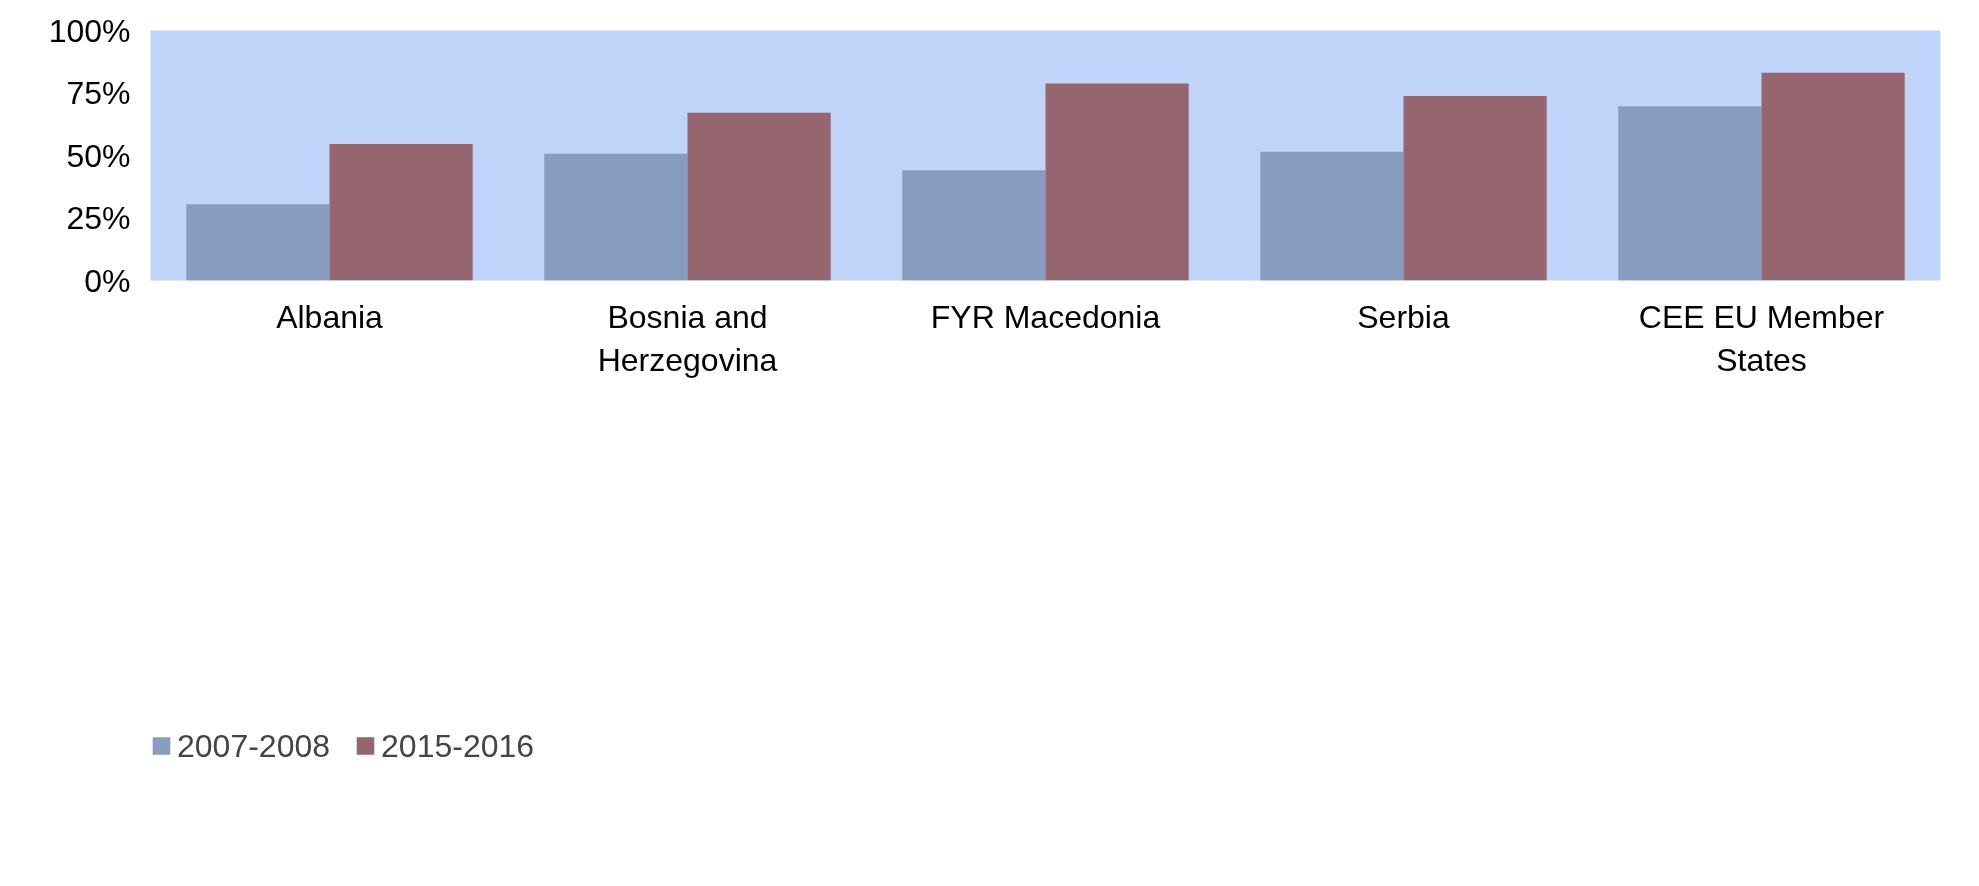 The height and width of the screenshot is (886, 1979). What do you see at coordinates (458, 746) in the screenshot?
I see `legend-label: 2015-2016` at bounding box center [458, 746].